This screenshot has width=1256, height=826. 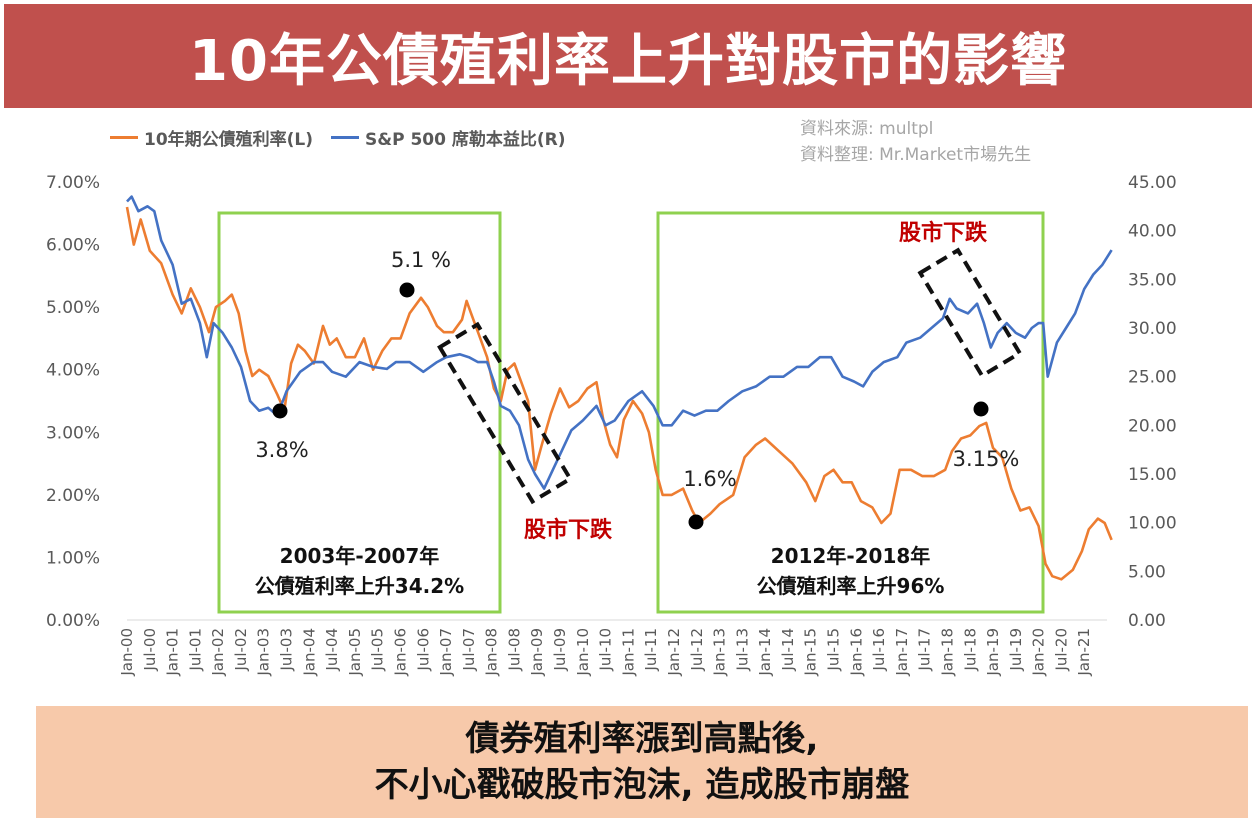 I want to click on x-tick-label: Jan-03, so click(x=264, y=652).